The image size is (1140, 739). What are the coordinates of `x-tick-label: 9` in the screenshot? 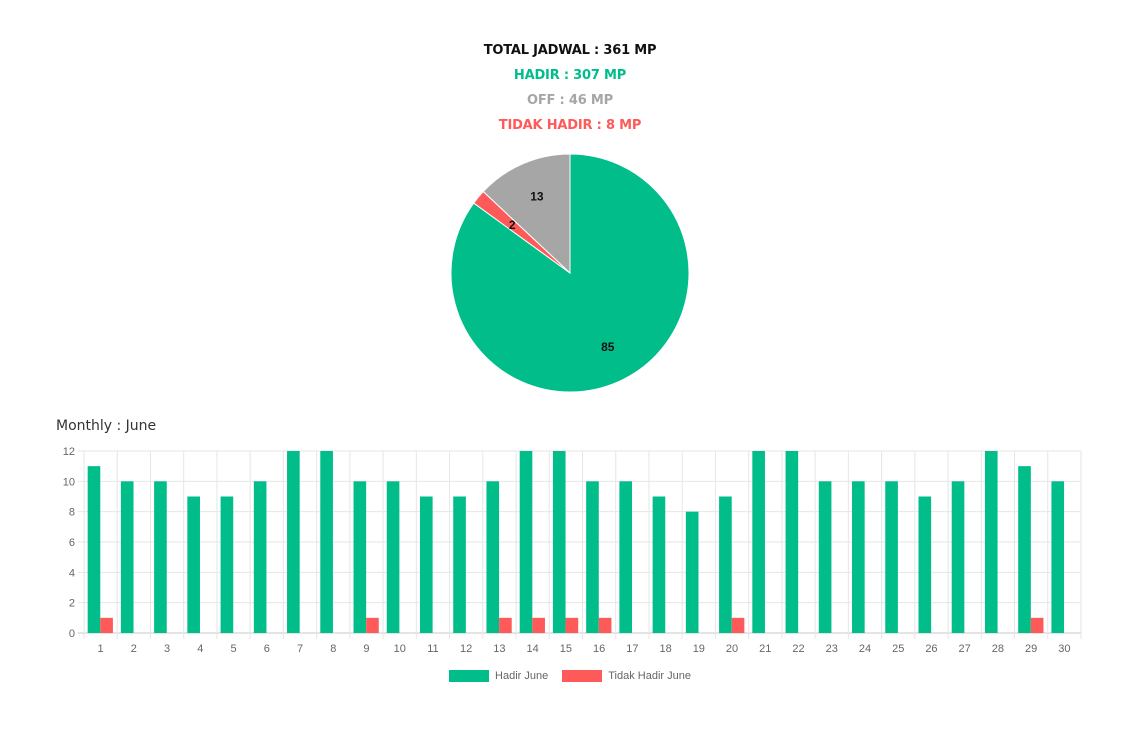 It's located at (366, 649).